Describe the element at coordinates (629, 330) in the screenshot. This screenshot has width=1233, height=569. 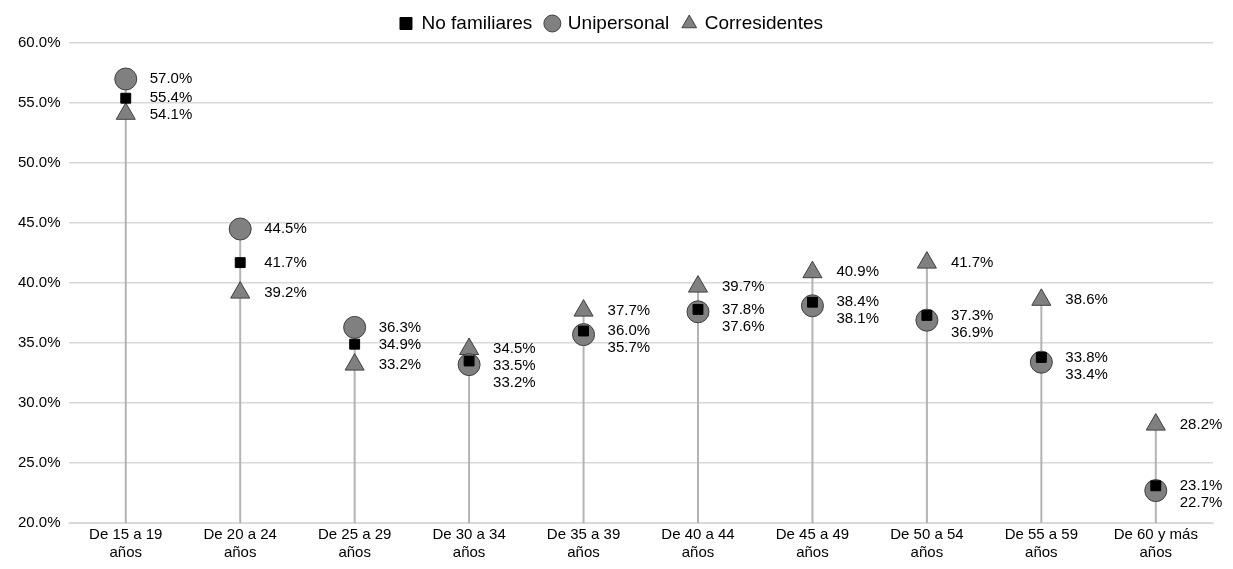
I see `data-label: 36.0%` at that location.